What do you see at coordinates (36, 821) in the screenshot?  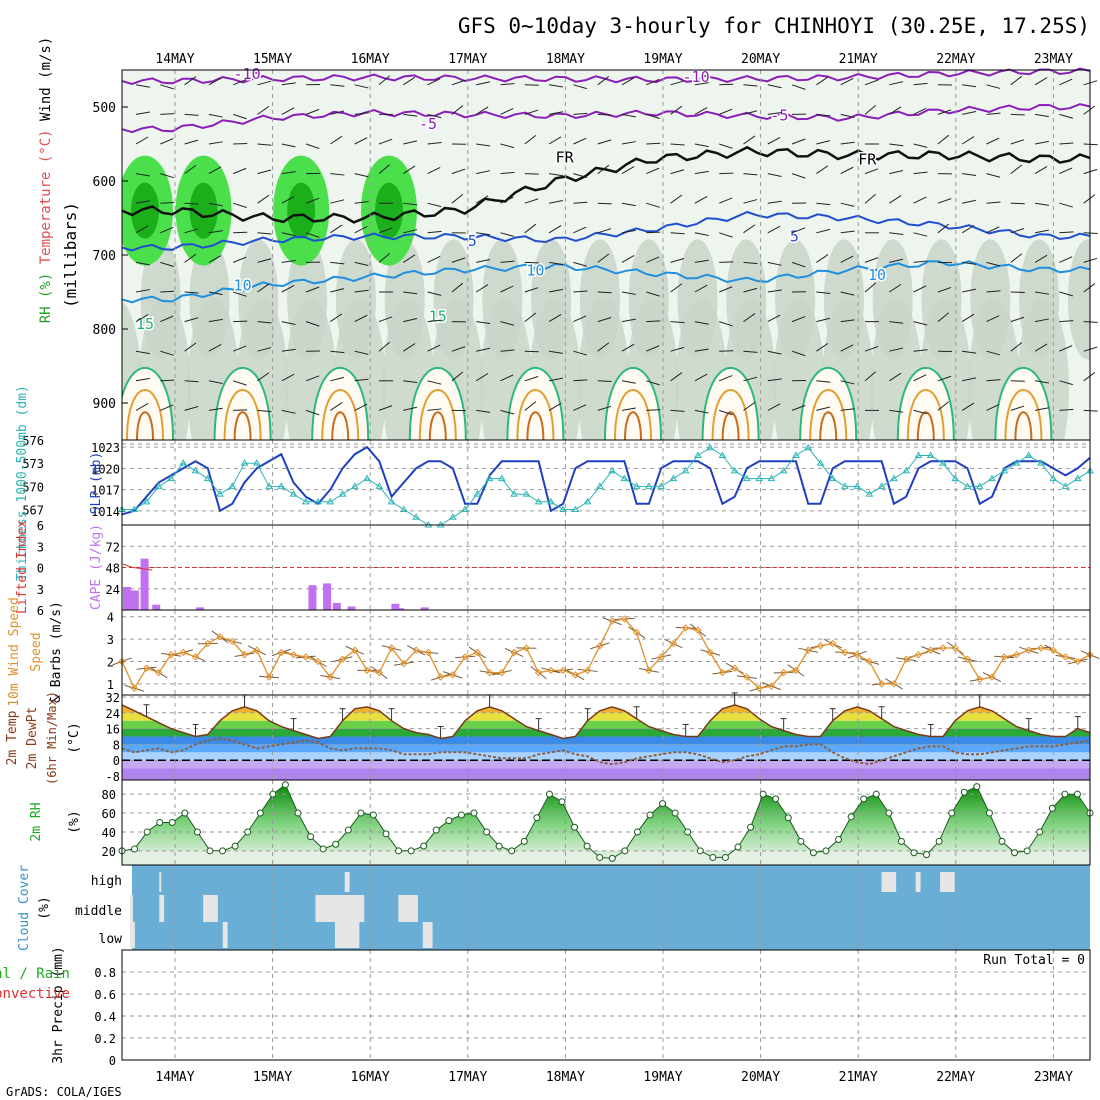 I see `panel-ylabel-part: 2m RH` at bounding box center [36, 821].